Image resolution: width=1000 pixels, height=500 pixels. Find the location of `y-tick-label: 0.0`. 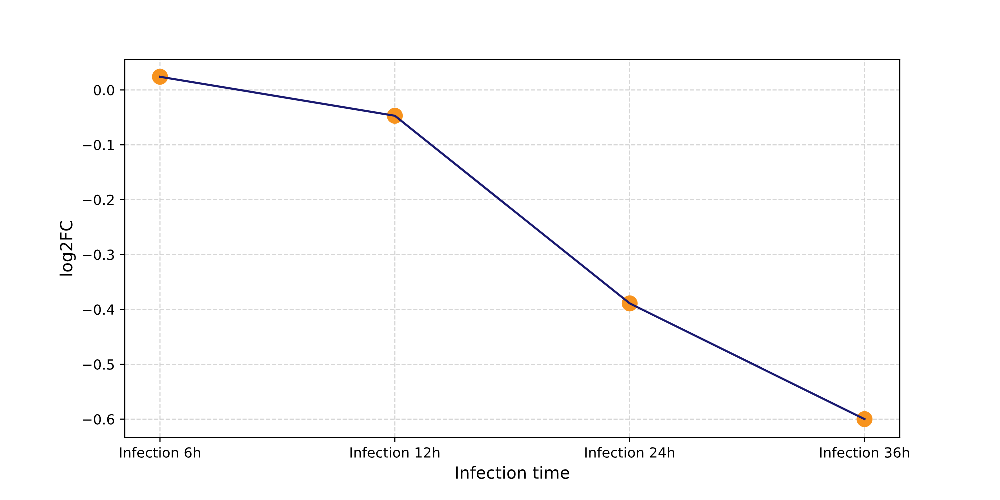

y-tick-label: 0.0 is located at coordinates (104, 90).